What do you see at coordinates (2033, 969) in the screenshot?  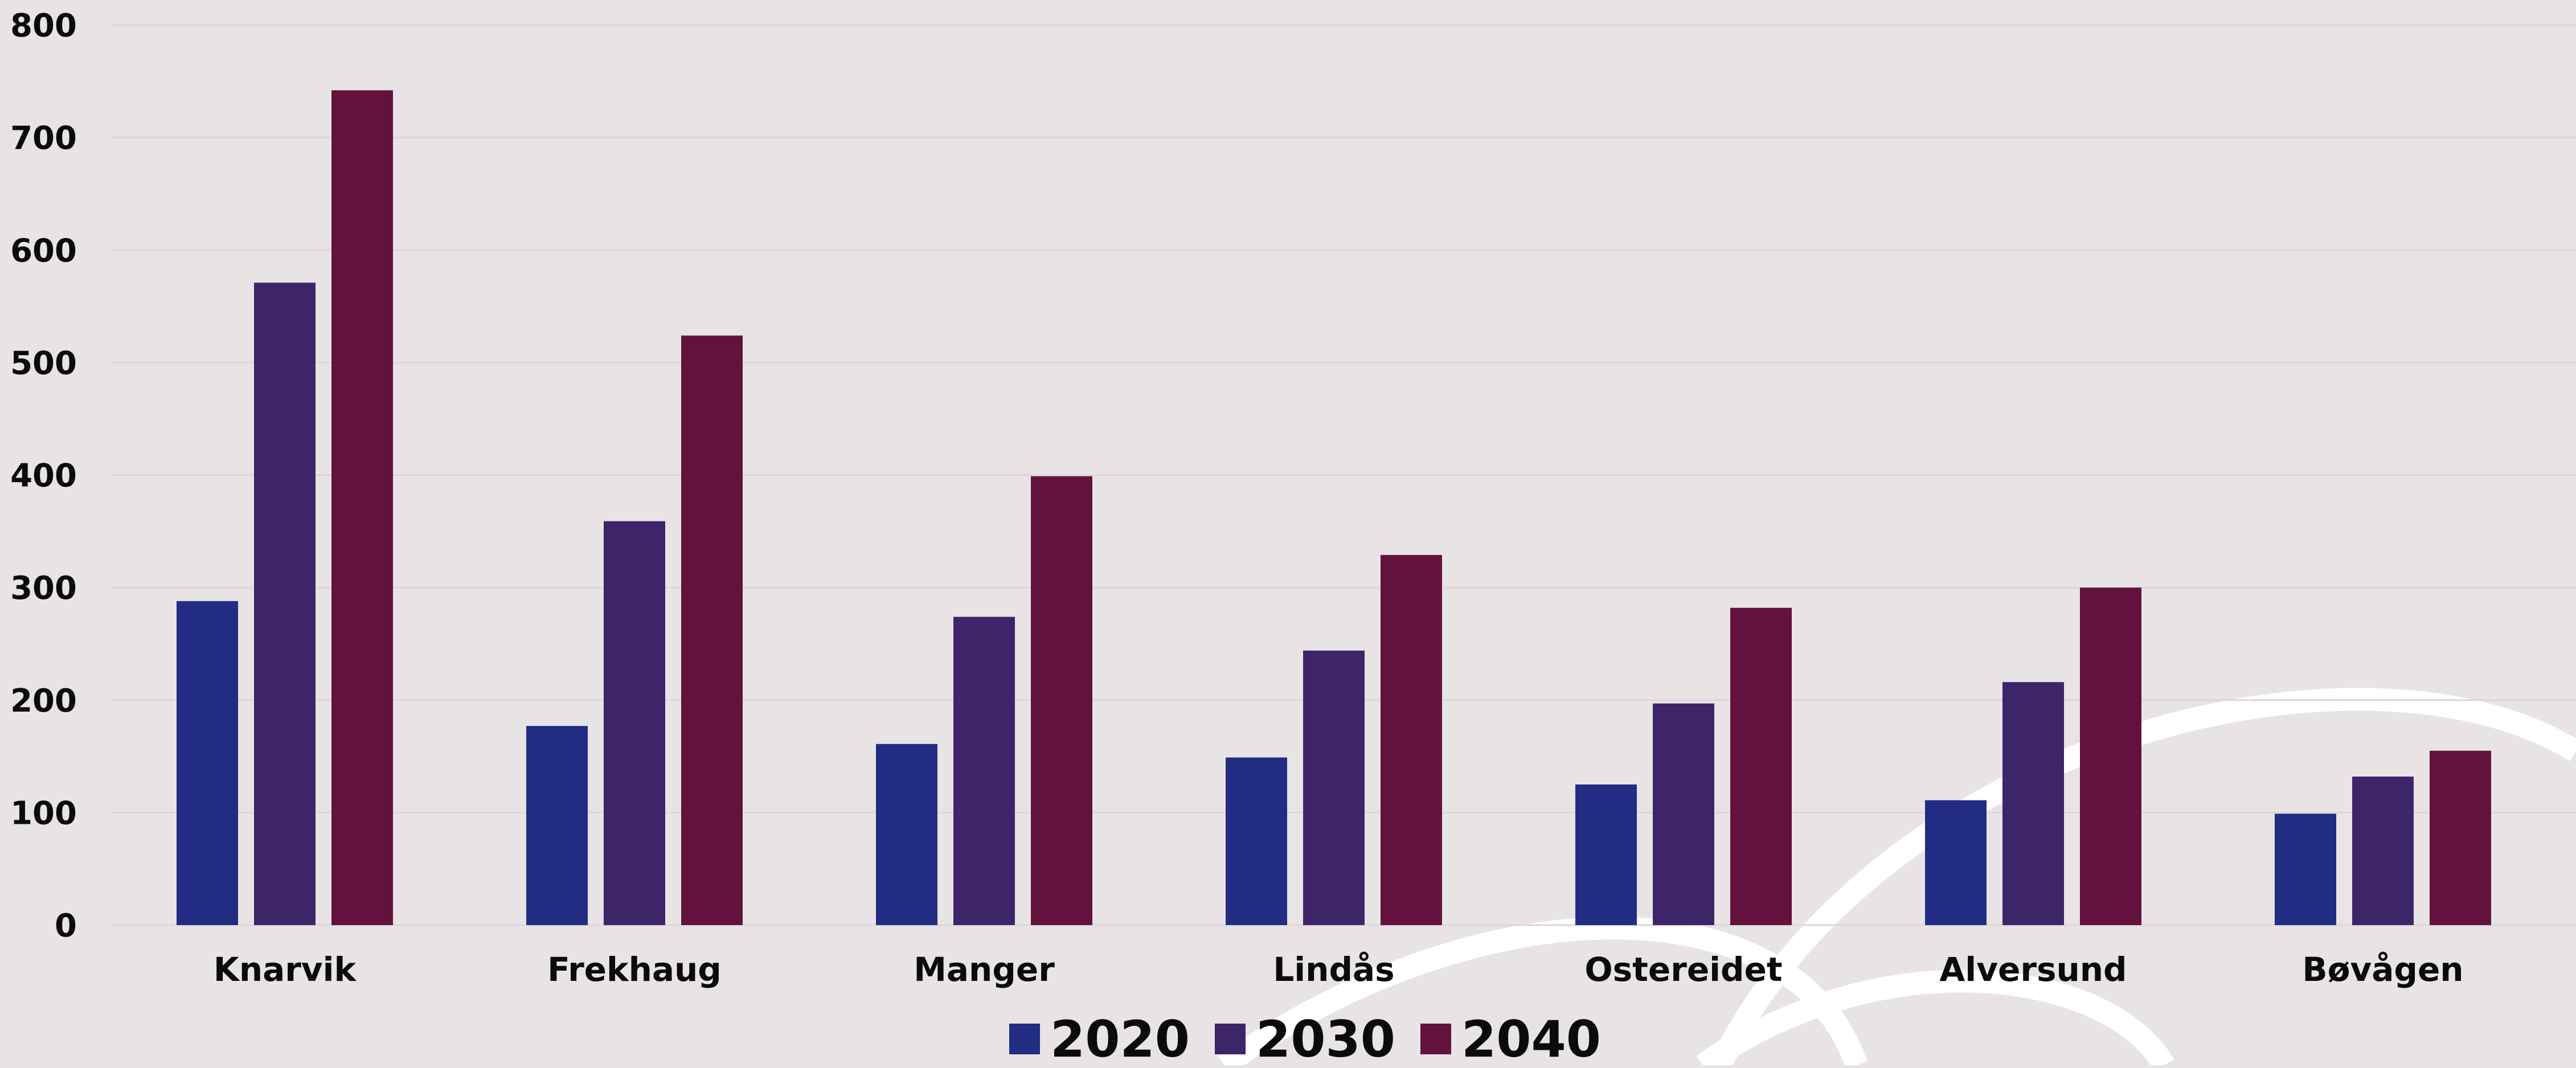 I see `x-tick-label: Alversund` at bounding box center [2033, 969].